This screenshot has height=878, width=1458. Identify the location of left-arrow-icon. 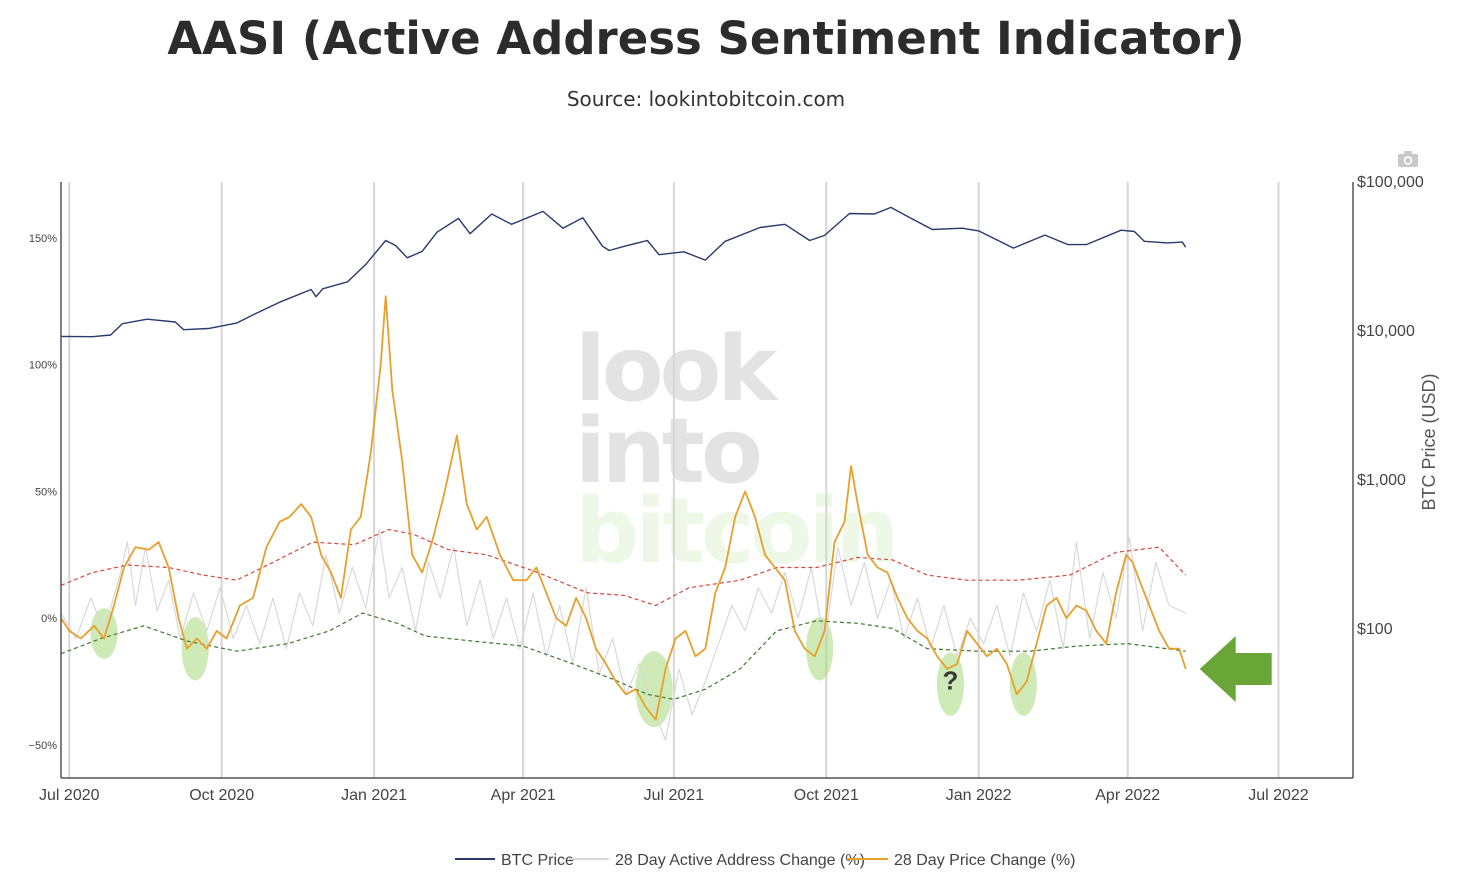
(1235, 668).